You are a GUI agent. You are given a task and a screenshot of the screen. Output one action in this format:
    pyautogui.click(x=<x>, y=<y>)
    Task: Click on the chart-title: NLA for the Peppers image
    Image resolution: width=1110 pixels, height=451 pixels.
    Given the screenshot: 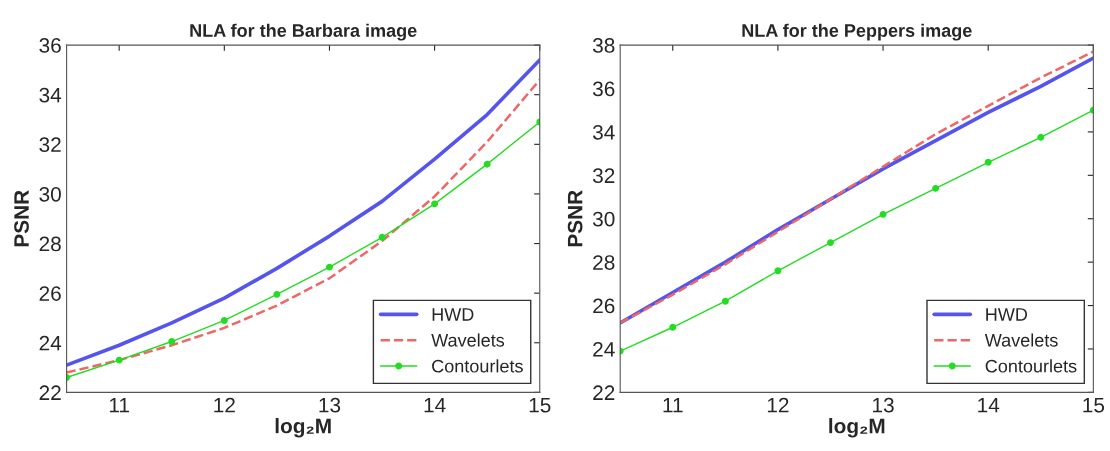 What is the action you would take?
    pyautogui.click(x=857, y=32)
    